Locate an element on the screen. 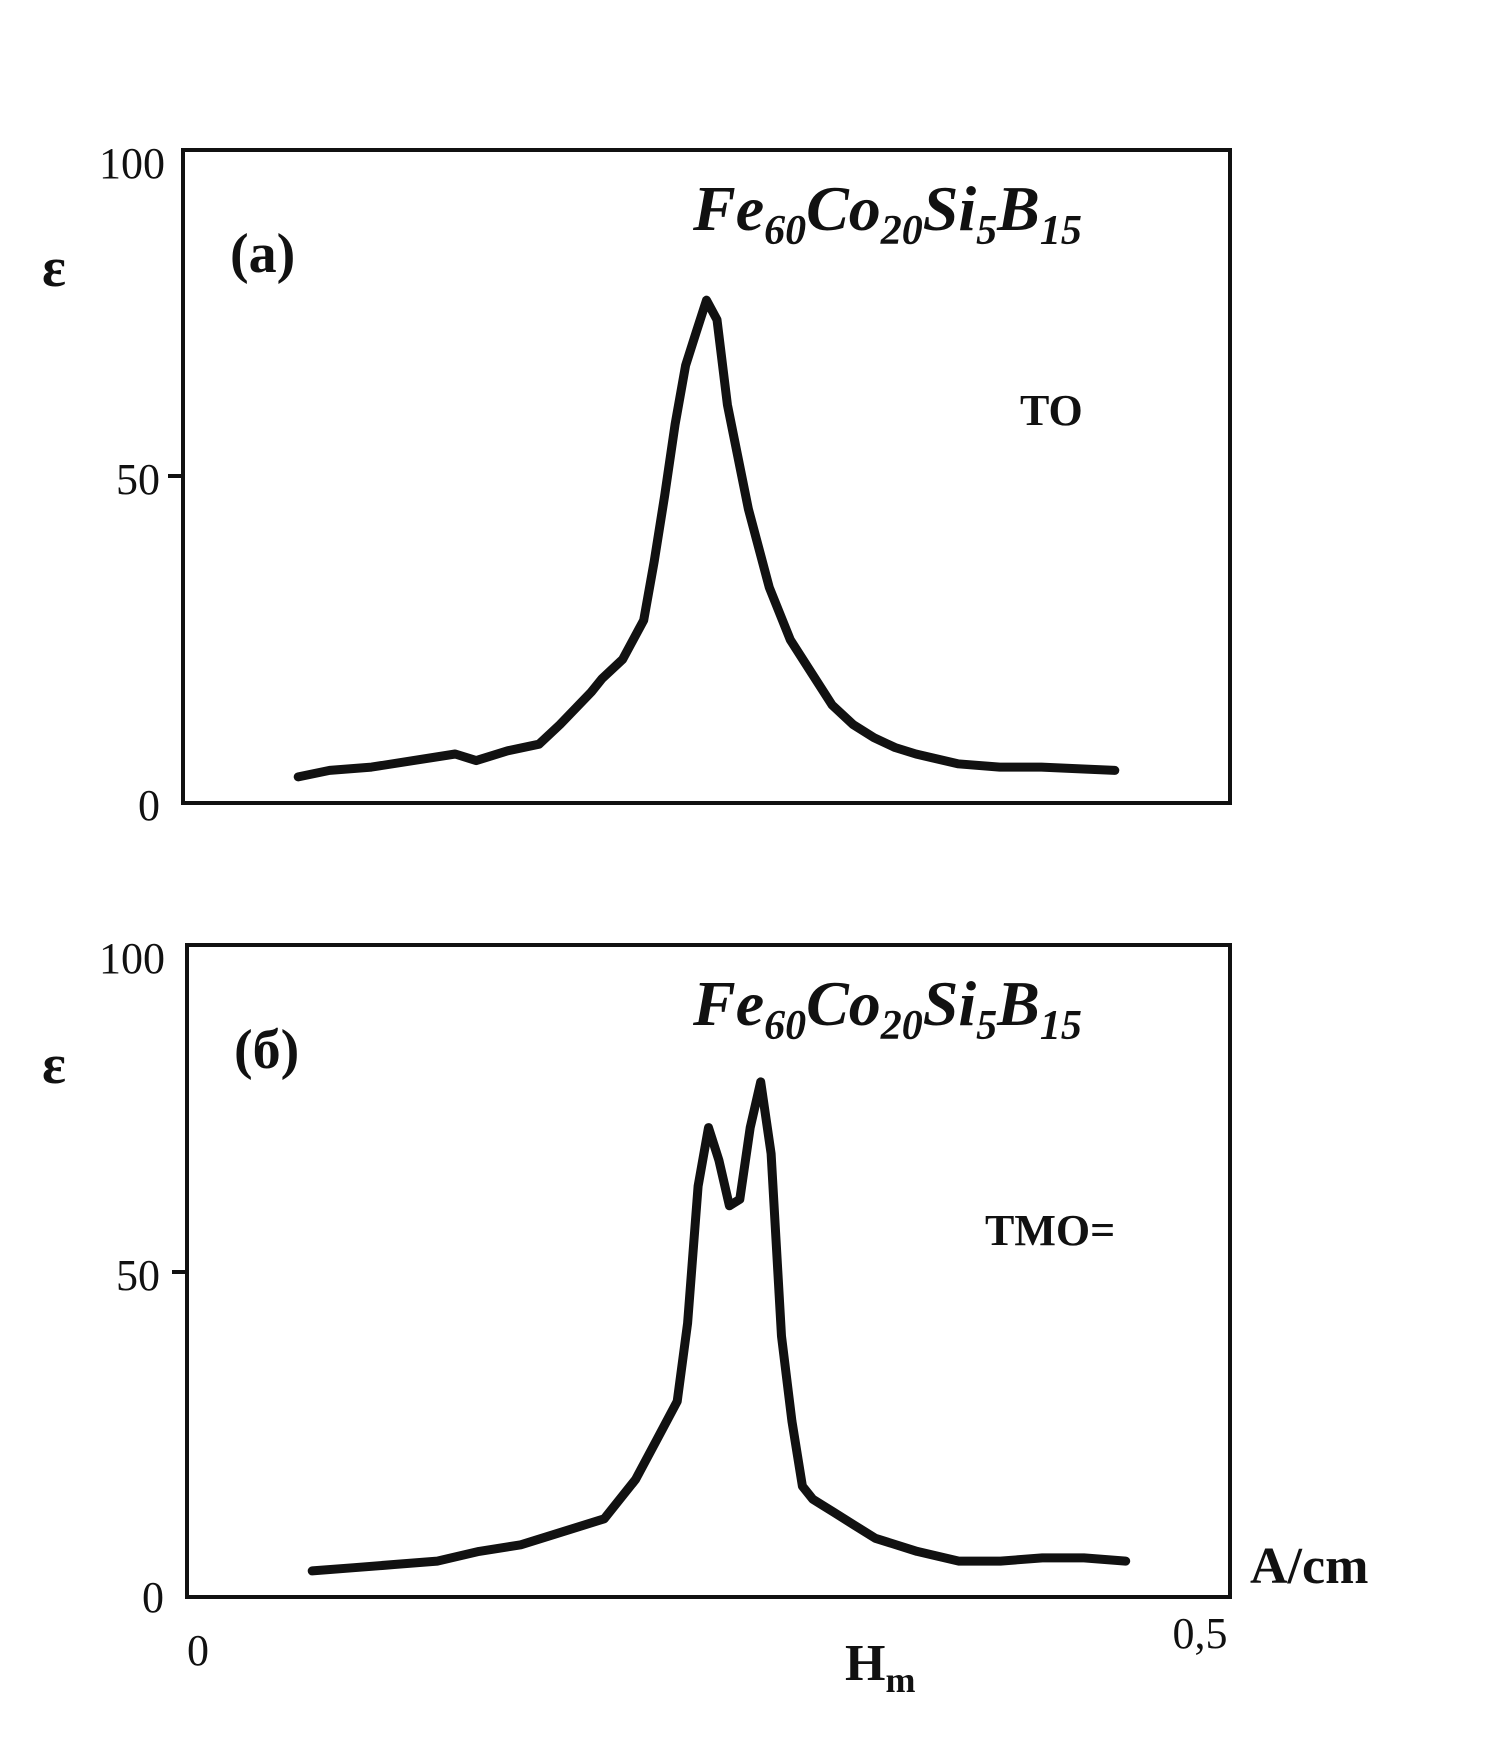  y-axis-label-a: ε is located at coordinates (54, 268).